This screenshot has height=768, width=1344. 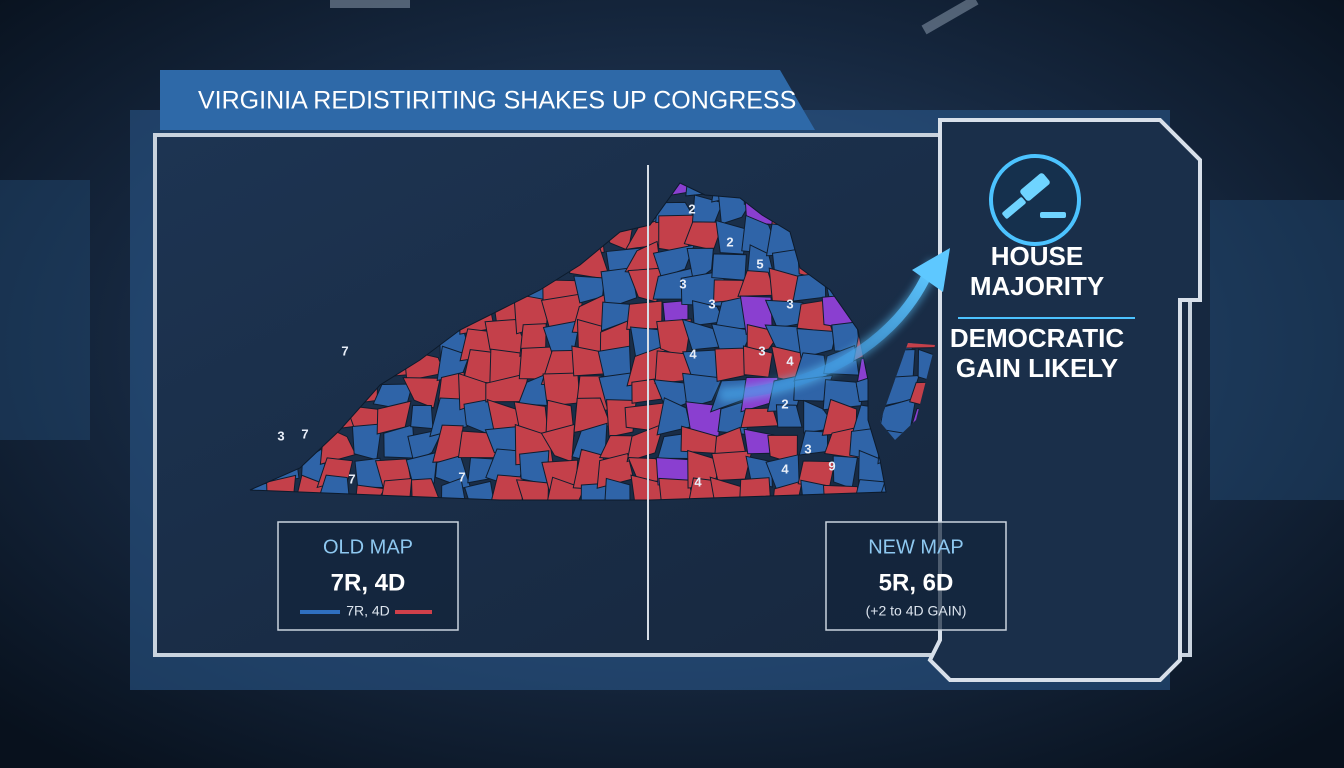 I want to click on gavel-icon, so click(x=1035, y=200).